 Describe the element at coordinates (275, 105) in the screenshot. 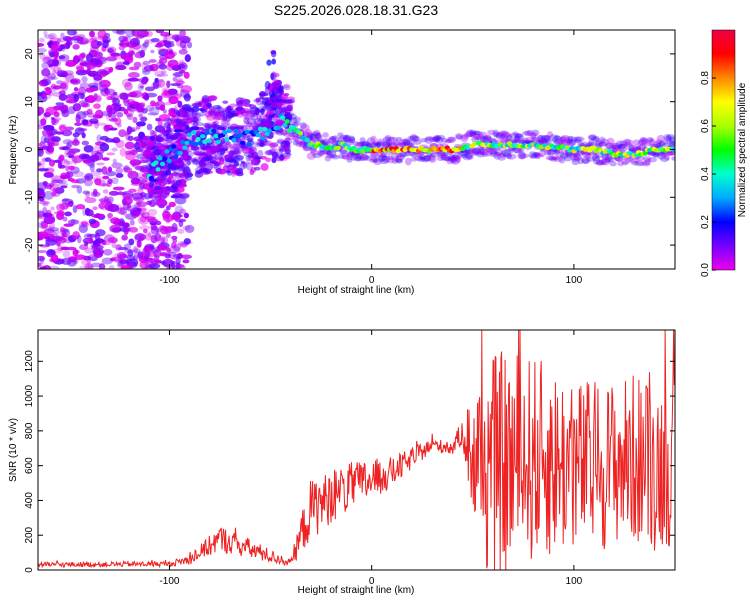

I see `spectrogram-streak-blob` at that location.